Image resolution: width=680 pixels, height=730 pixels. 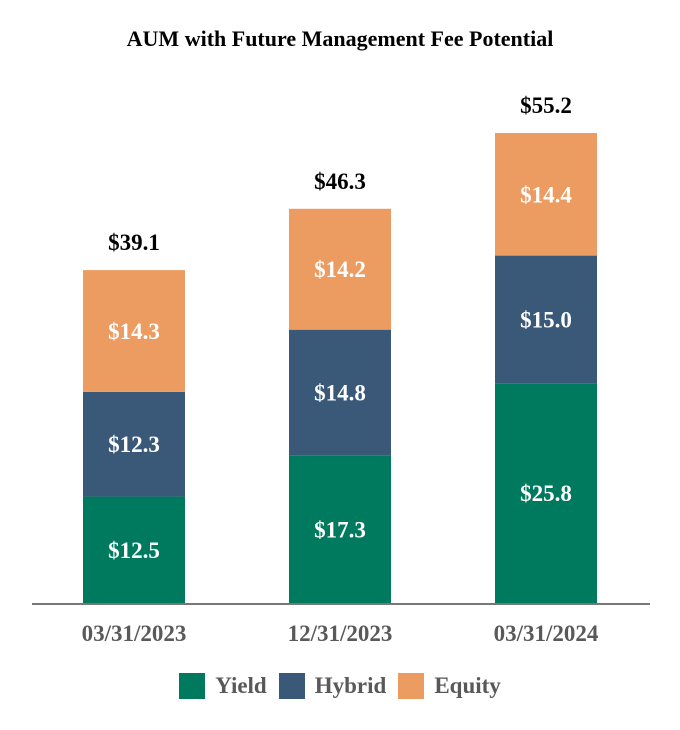 I want to click on data-label: $14.8, so click(x=340, y=393).